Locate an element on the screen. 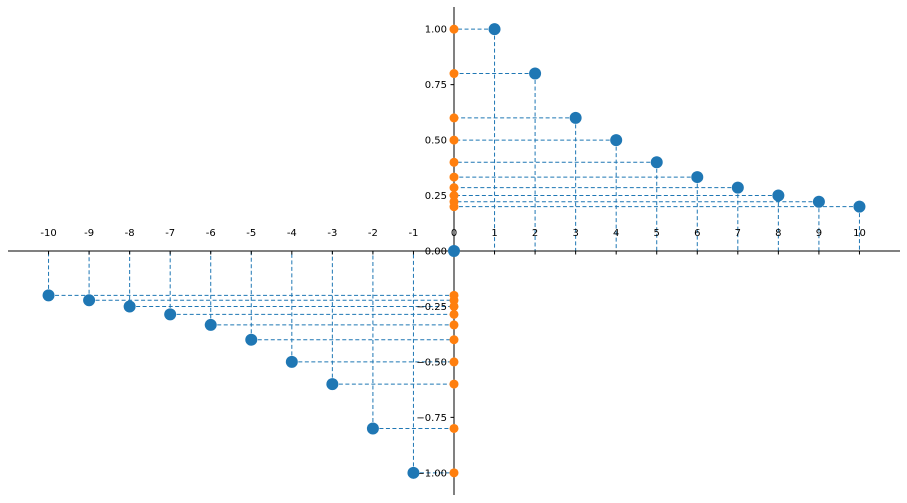  x-tick-label: -9 is located at coordinates (89, 233).